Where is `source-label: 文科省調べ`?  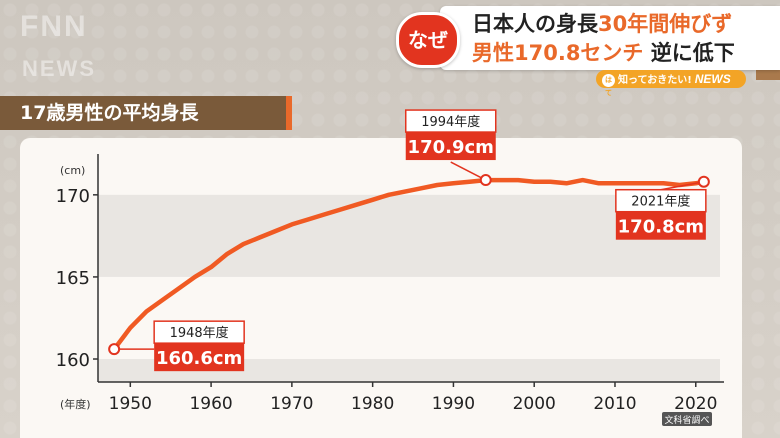
source-label: 文科省調べ is located at coordinates (686, 420).